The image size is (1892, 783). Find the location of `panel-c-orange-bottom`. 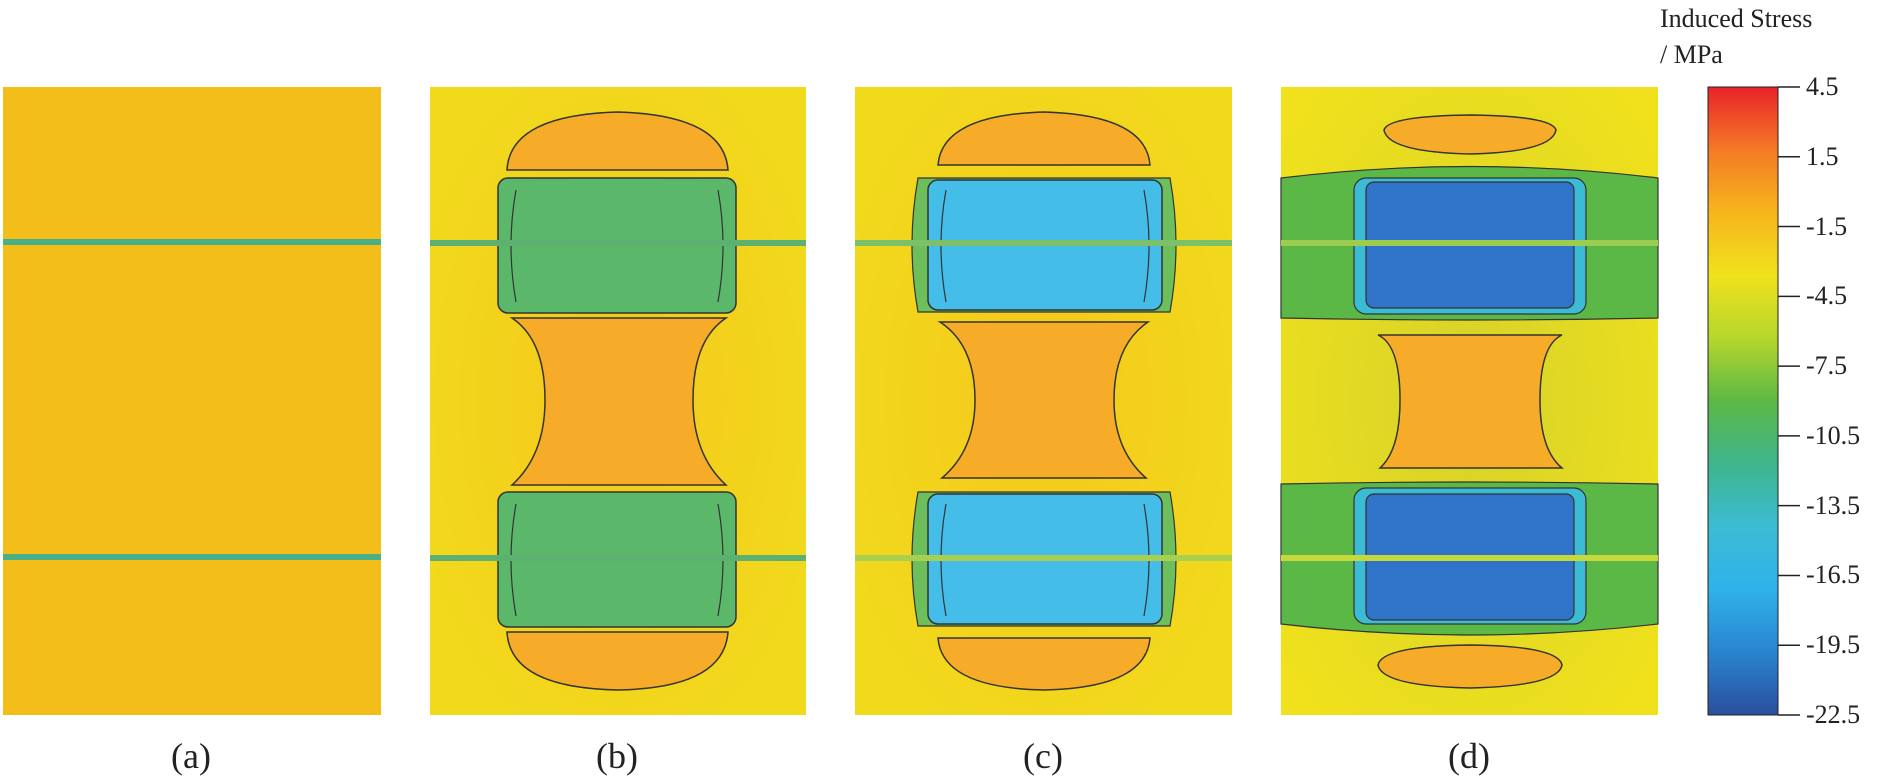

panel-c-orange-bottom is located at coordinates (1044, 664).